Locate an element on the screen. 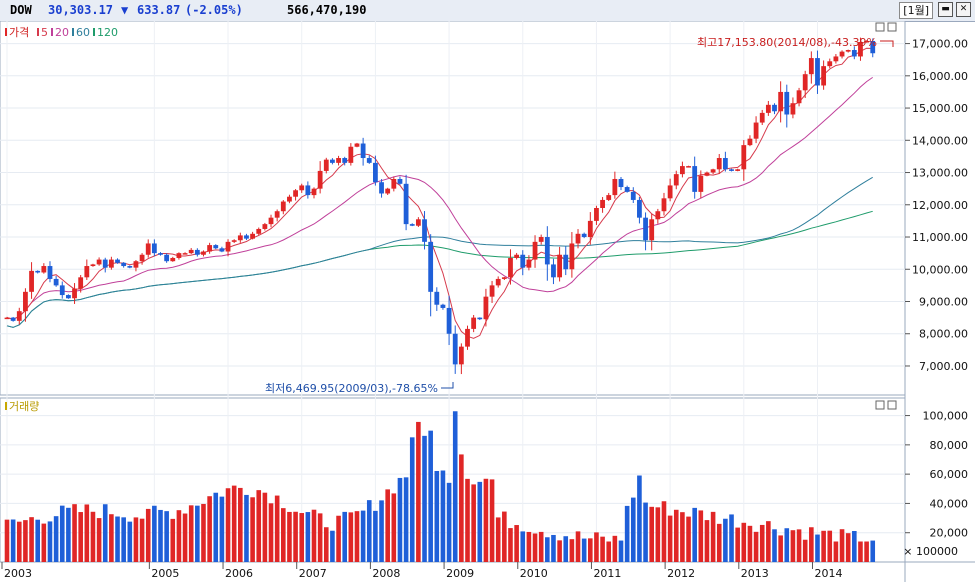 This screenshot has height=582, width=975. price-tick-label: 16,000.00 is located at coordinates (940, 76).